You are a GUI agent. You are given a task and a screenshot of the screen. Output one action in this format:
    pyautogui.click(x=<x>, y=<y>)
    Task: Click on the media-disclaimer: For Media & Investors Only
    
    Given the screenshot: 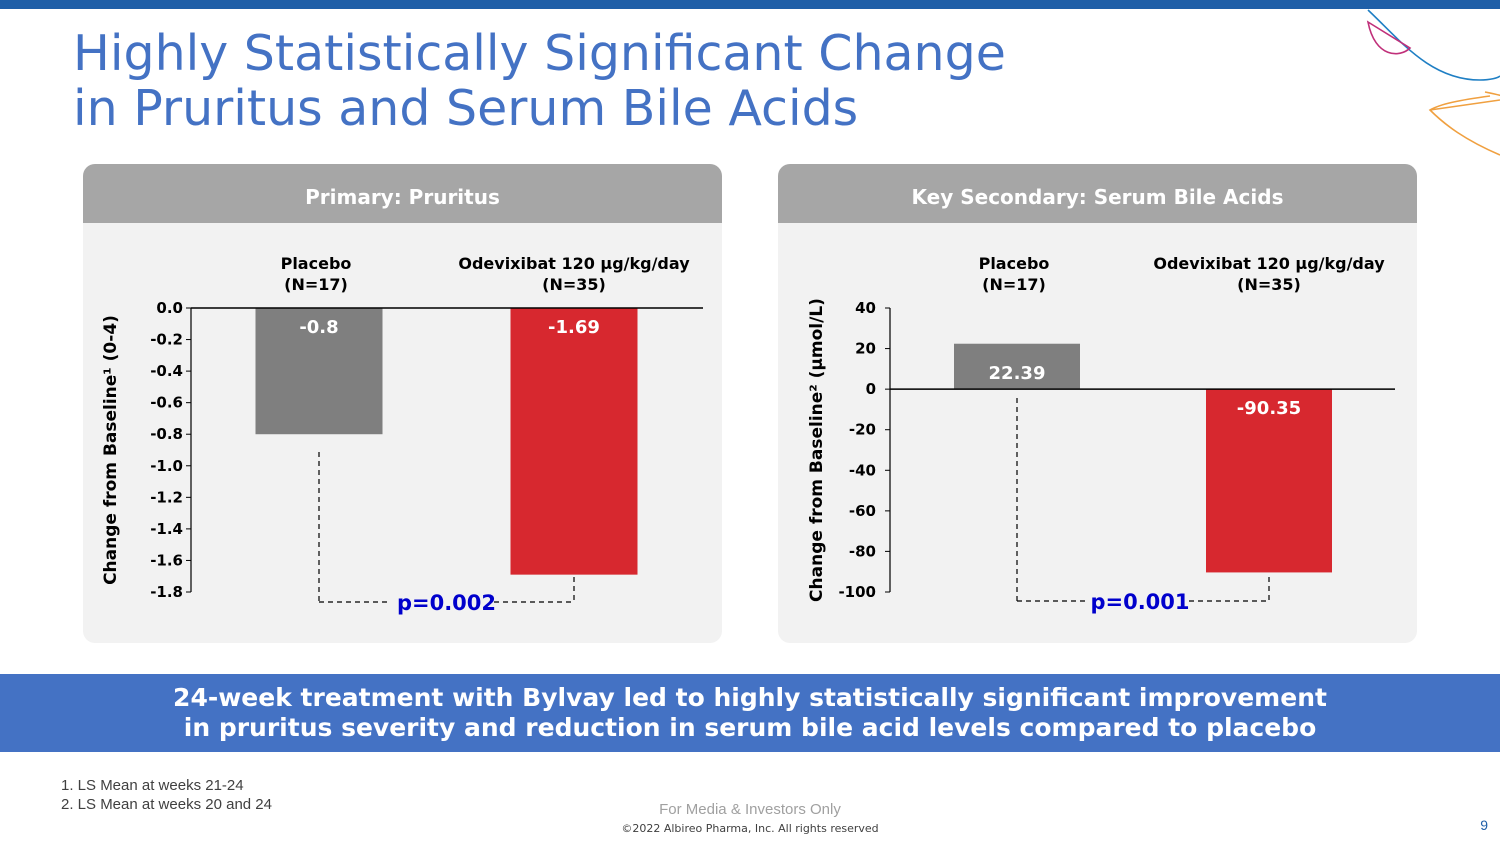 What is the action you would take?
    pyautogui.click(x=750, y=809)
    